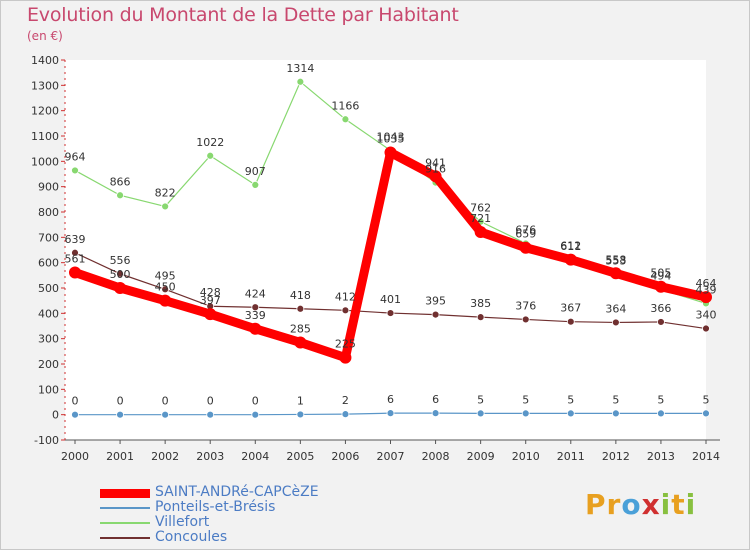 This screenshot has width=750, height=550. What do you see at coordinates (120, 456) in the screenshot?
I see `x-tick-label: 2001` at bounding box center [120, 456].